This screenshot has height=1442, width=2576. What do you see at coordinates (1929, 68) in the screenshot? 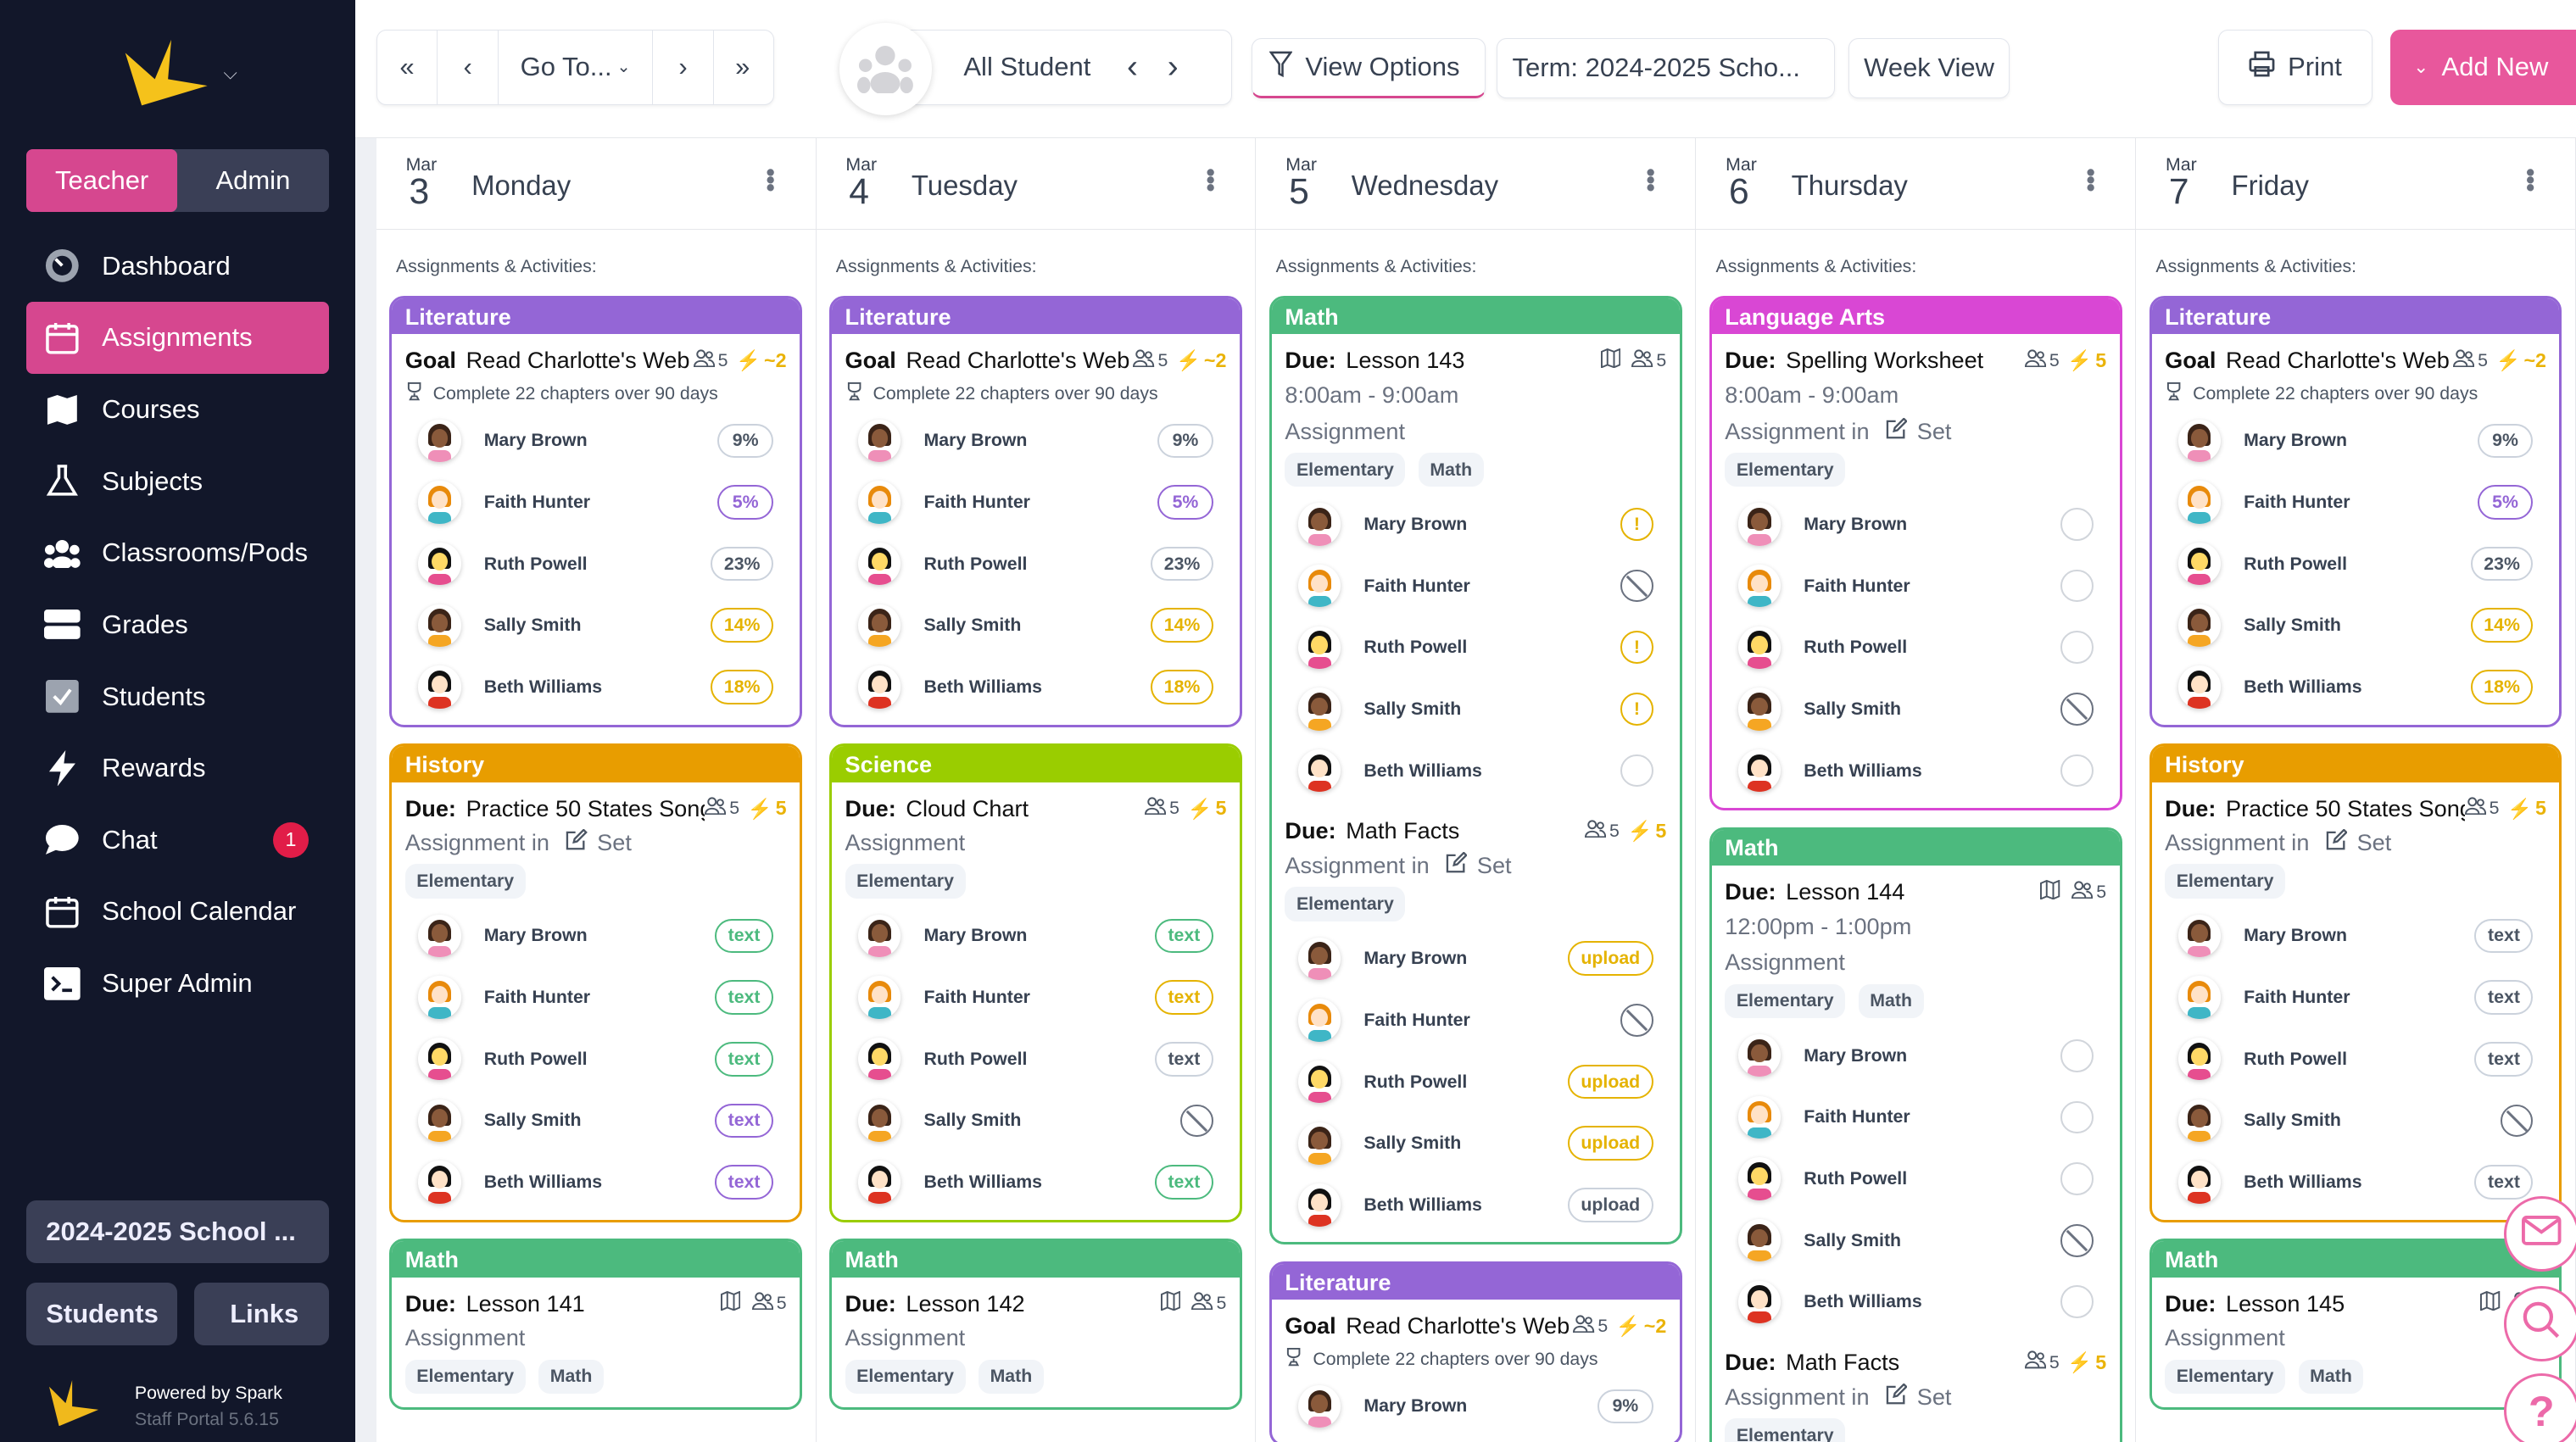
I see `week-view-button: Week View` at bounding box center [1929, 68].